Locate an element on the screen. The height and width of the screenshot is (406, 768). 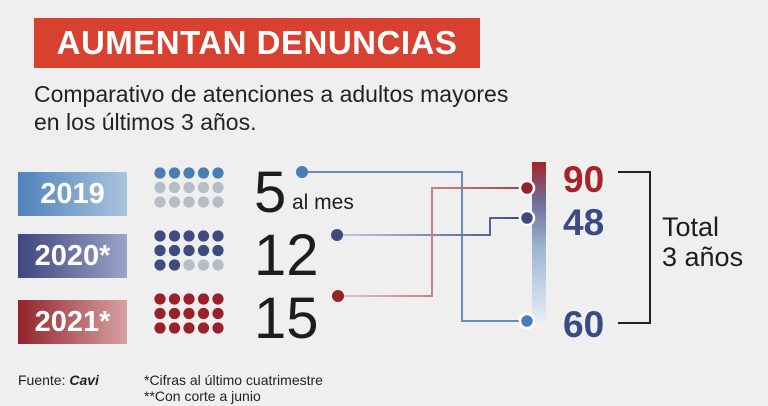
dot-marker-2019 is located at coordinates (302, 172).